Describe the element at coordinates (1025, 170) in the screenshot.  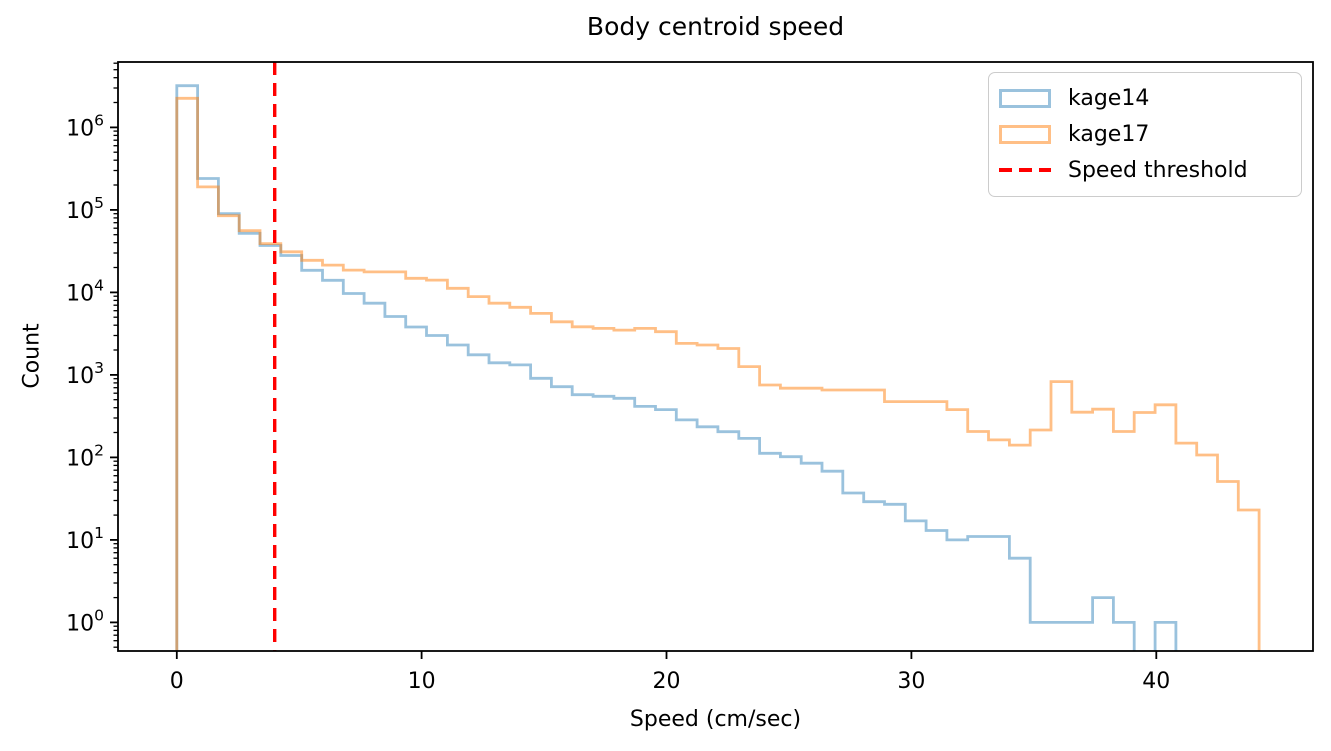
I see `threshold-dash-swatch` at that location.